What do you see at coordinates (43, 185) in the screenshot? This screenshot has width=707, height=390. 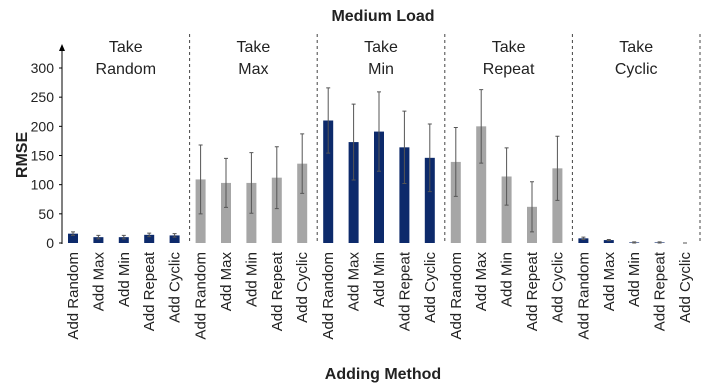 I see `y-tick-label: 100` at bounding box center [43, 185].